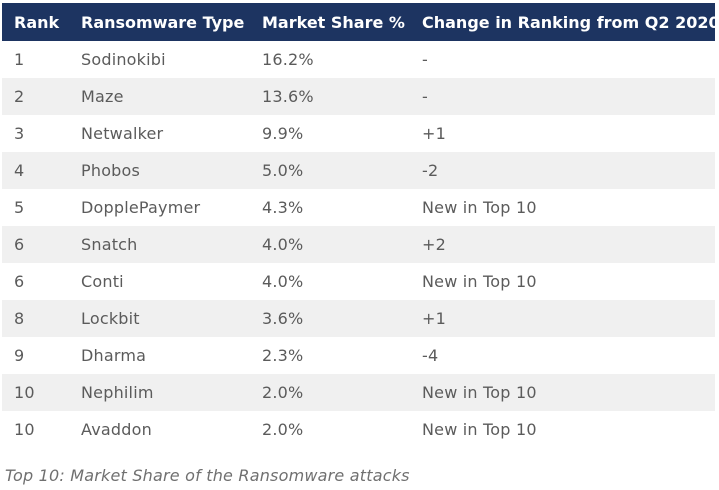 Image resolution: width=719 pixels, height=490 pixels. I want to click on cell-market-share: 9.9%, so click(330, 133).